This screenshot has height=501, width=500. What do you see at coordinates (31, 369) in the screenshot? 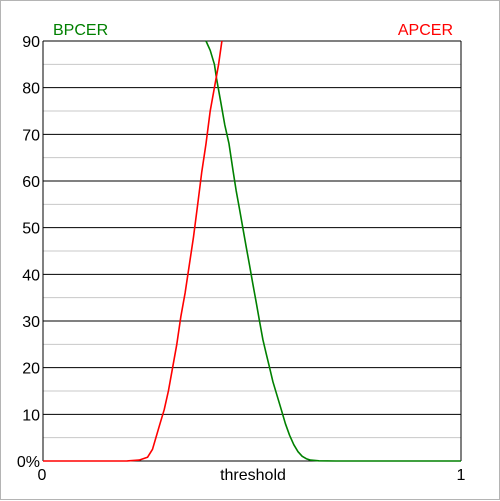
I see `y-tick-label: 20` at bounding box center [31, 369].